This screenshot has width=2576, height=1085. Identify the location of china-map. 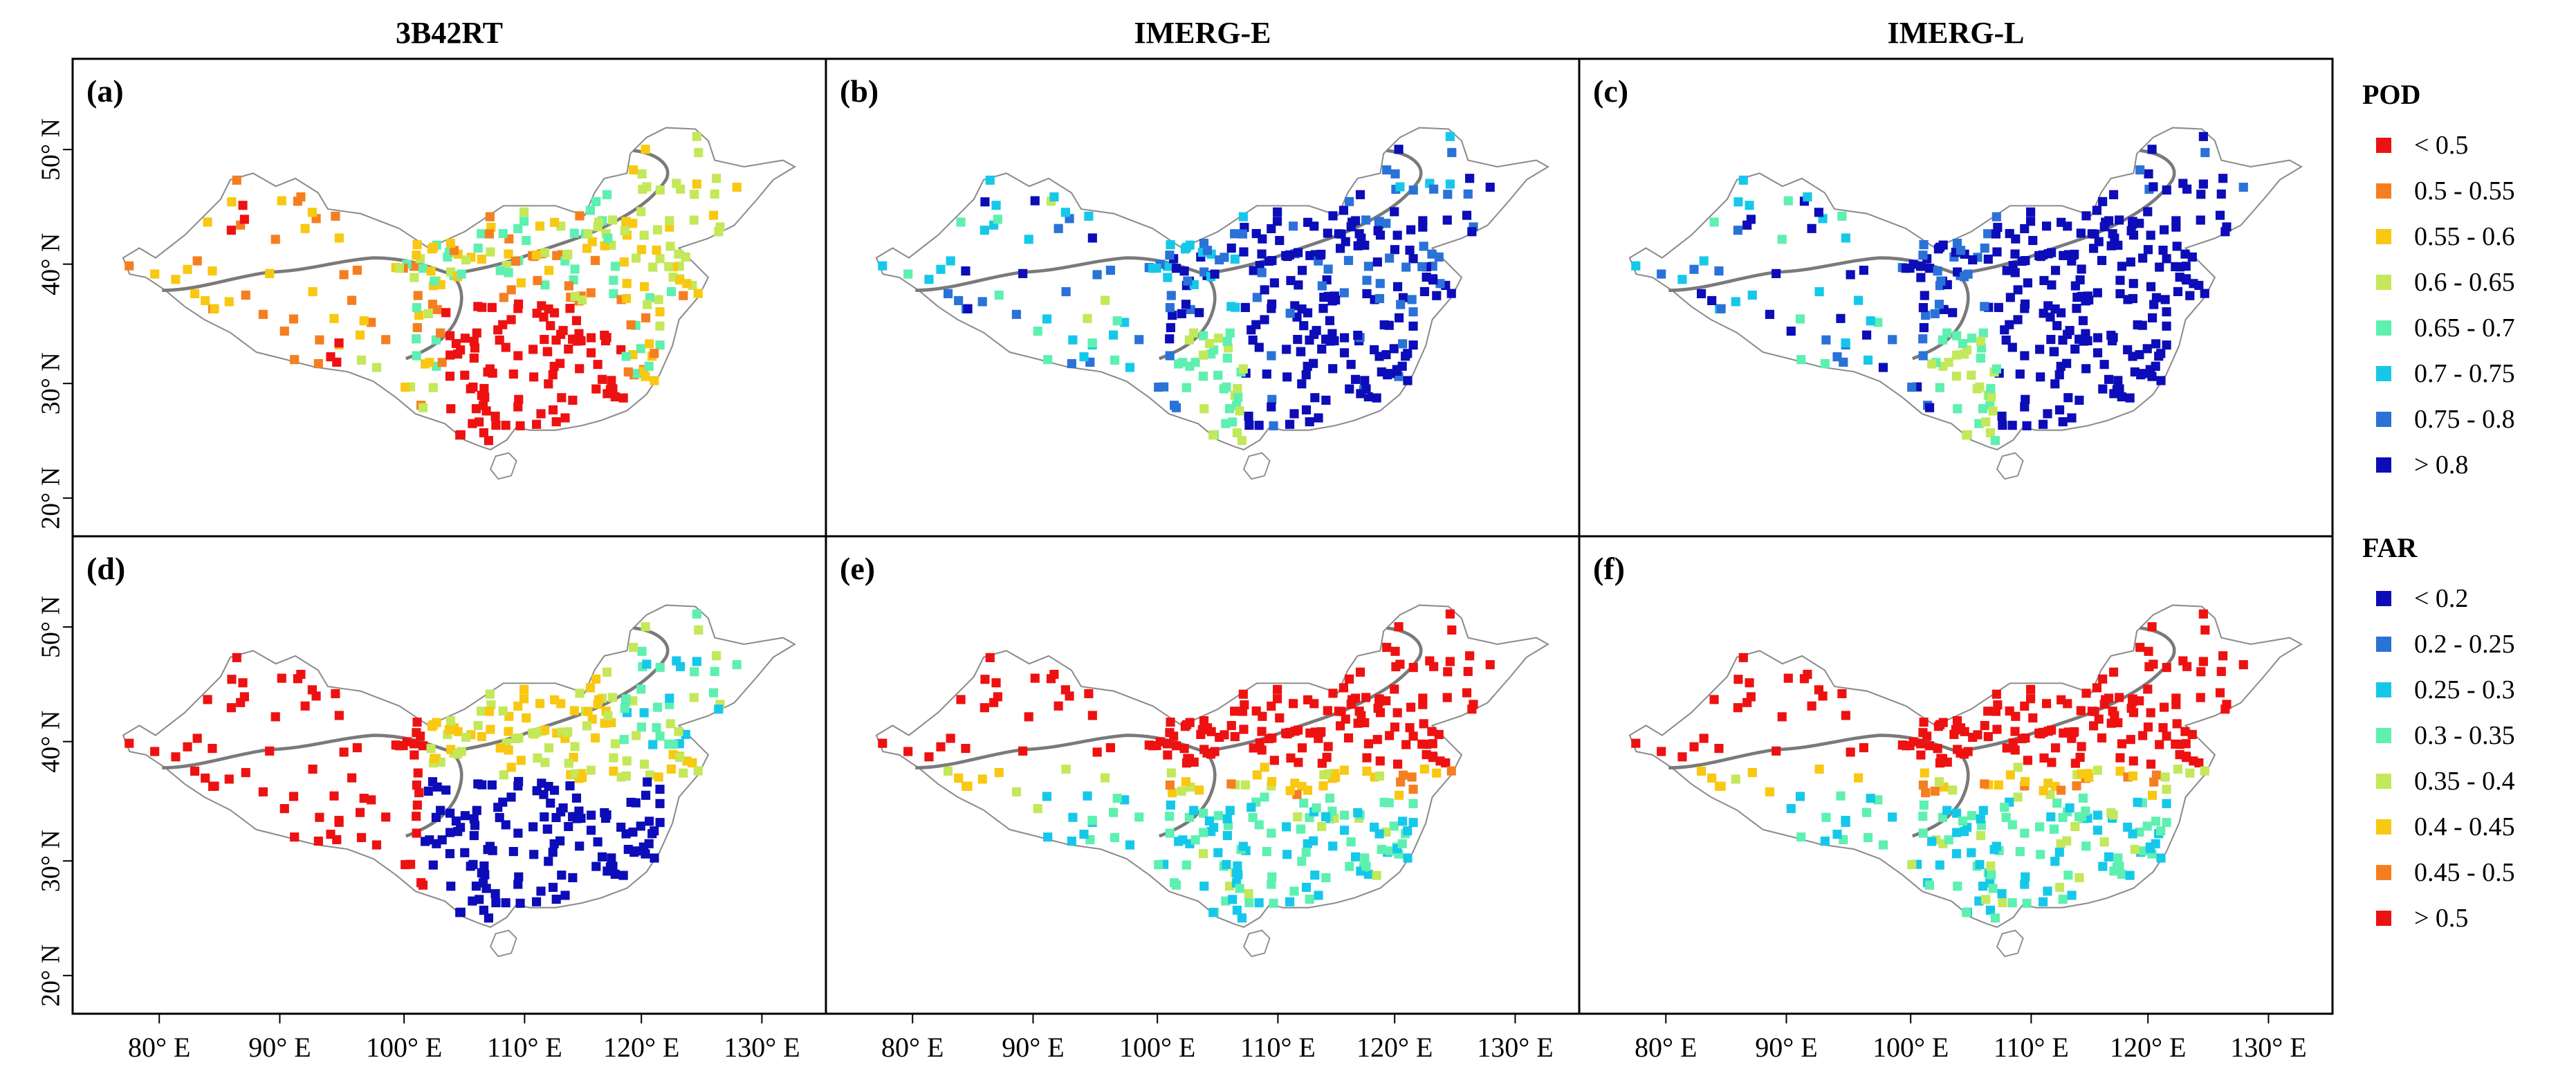
(1212, 781).